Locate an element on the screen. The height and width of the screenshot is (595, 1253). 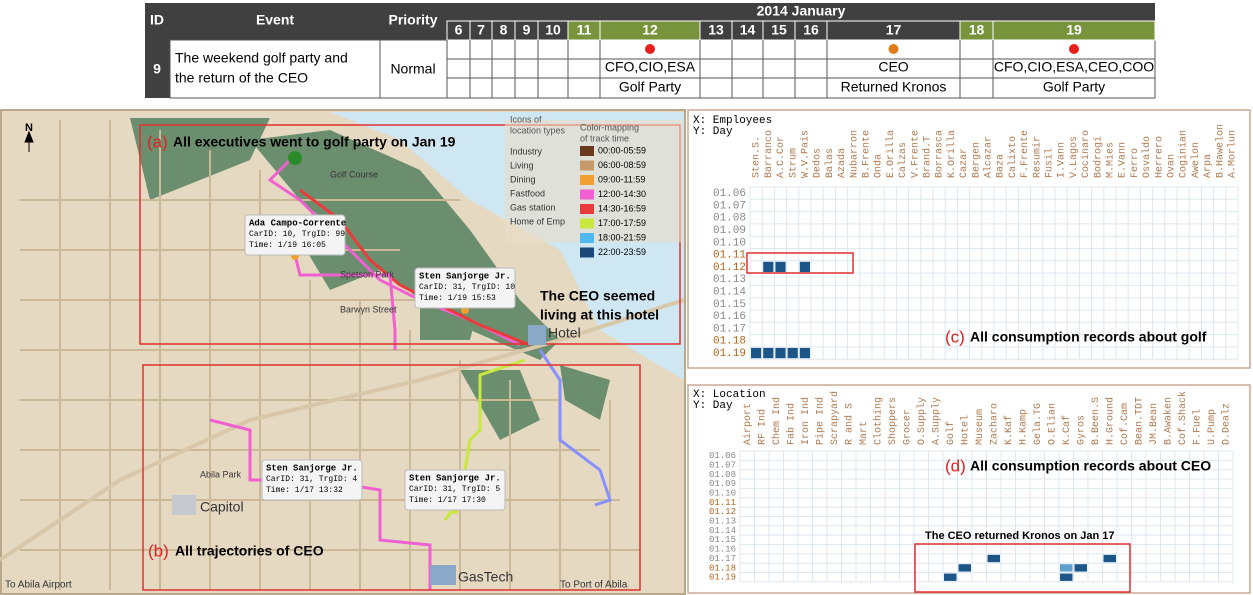
column-label: Onda is located at coordinates (879, 166).